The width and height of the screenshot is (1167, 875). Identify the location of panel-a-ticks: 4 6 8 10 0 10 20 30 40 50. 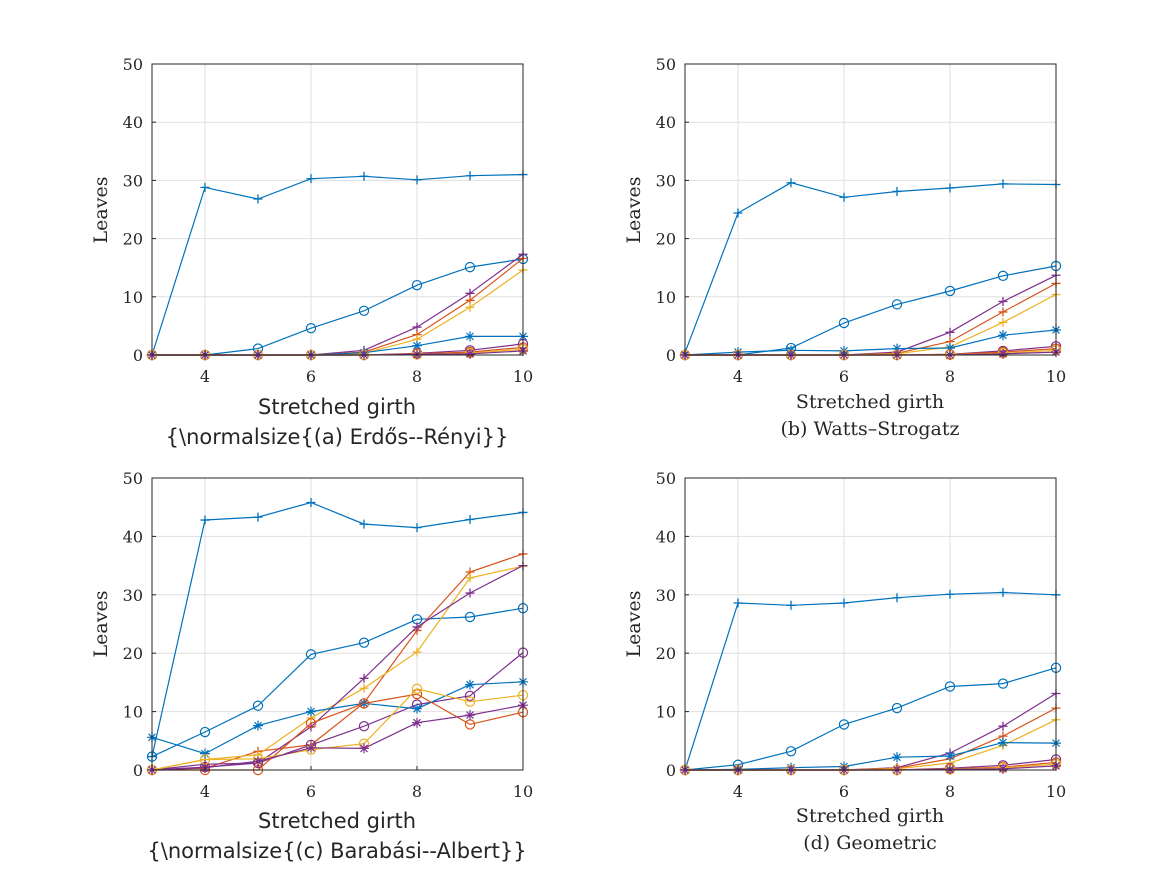
(328, 220).